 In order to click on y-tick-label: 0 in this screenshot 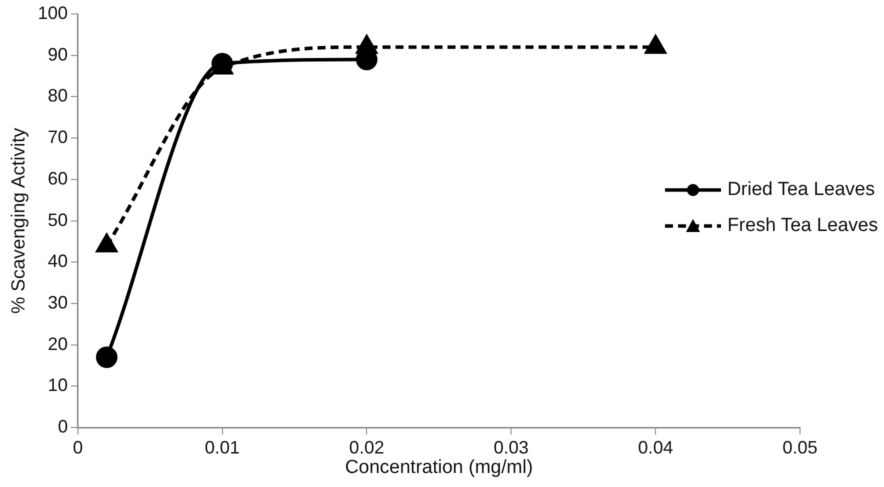, I will do `click(63, 426)`.